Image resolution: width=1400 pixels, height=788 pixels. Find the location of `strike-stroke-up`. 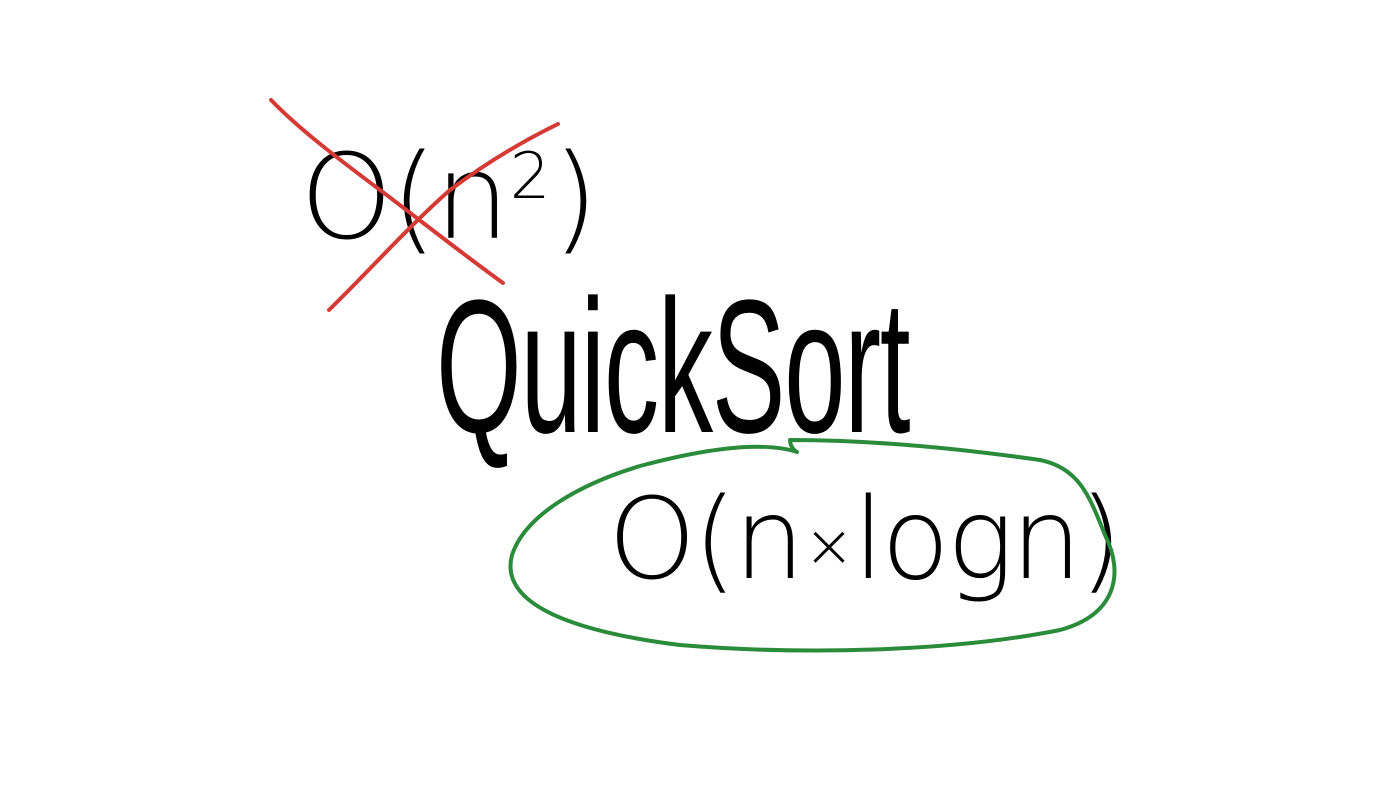

strike-stroke-up is located at coordinates (443, 217).